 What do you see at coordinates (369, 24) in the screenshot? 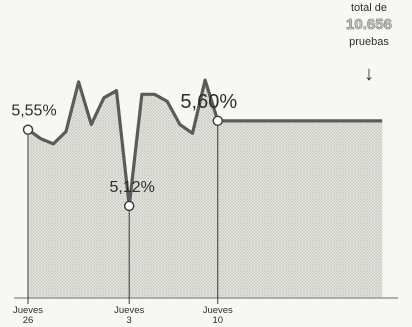
I see `annotation-total: 10.656` at bounding box center [369, 24].